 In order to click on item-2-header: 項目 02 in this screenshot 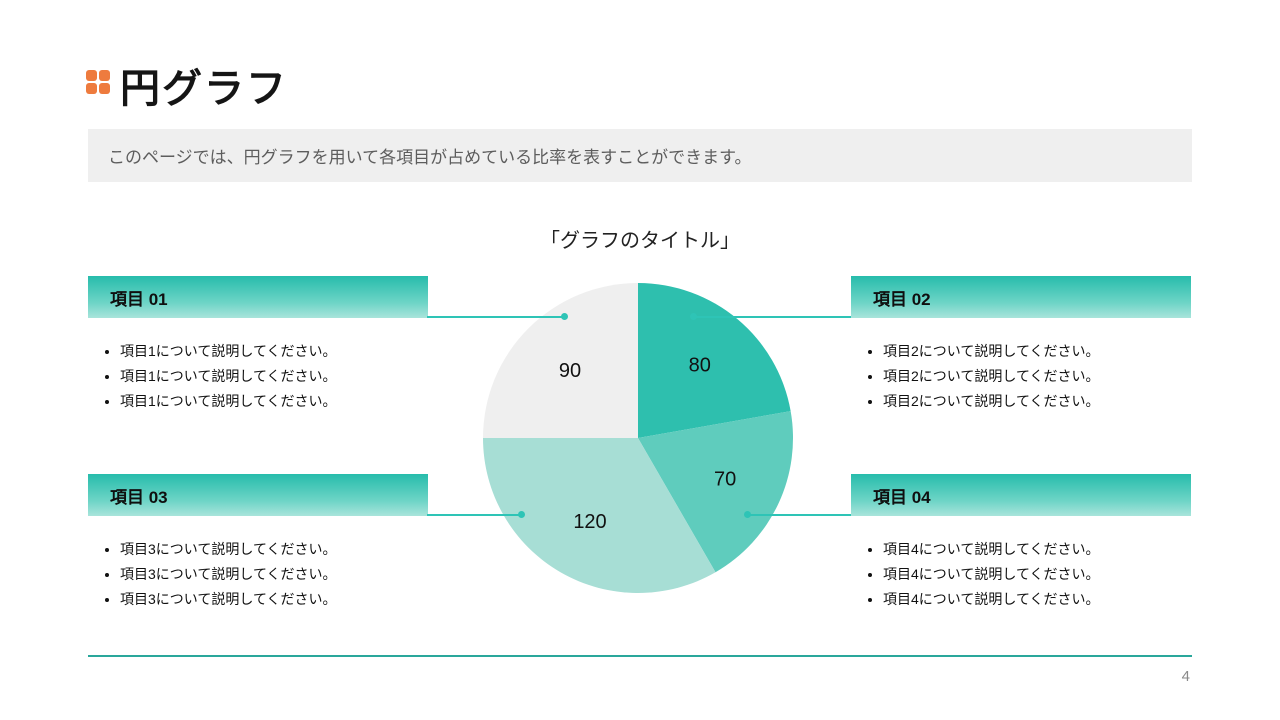, I will do `click(1021, 297)`.